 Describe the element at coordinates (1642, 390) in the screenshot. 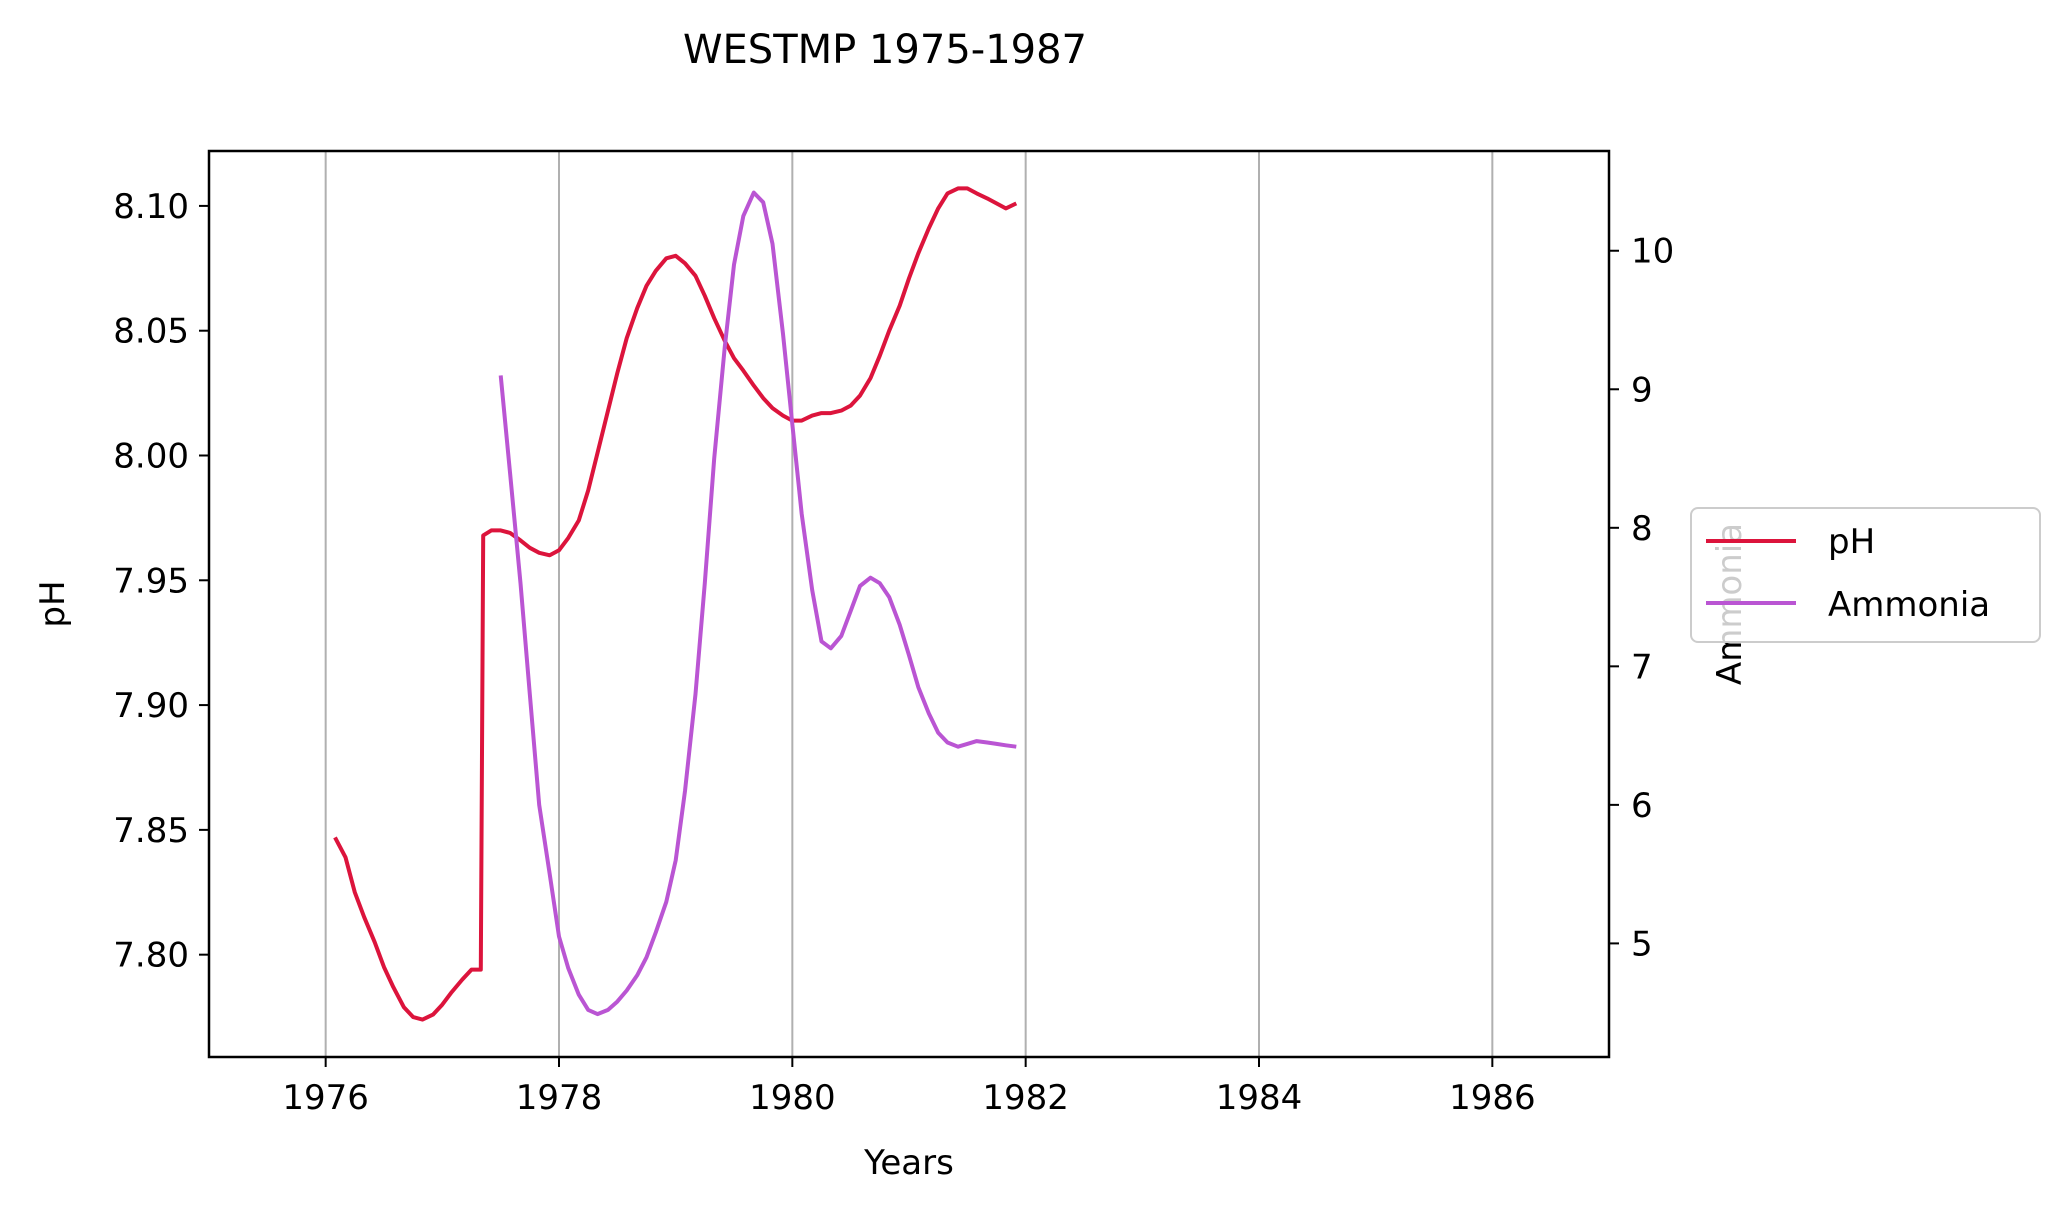

I see `y2-tick-label-9: 9` at that location.